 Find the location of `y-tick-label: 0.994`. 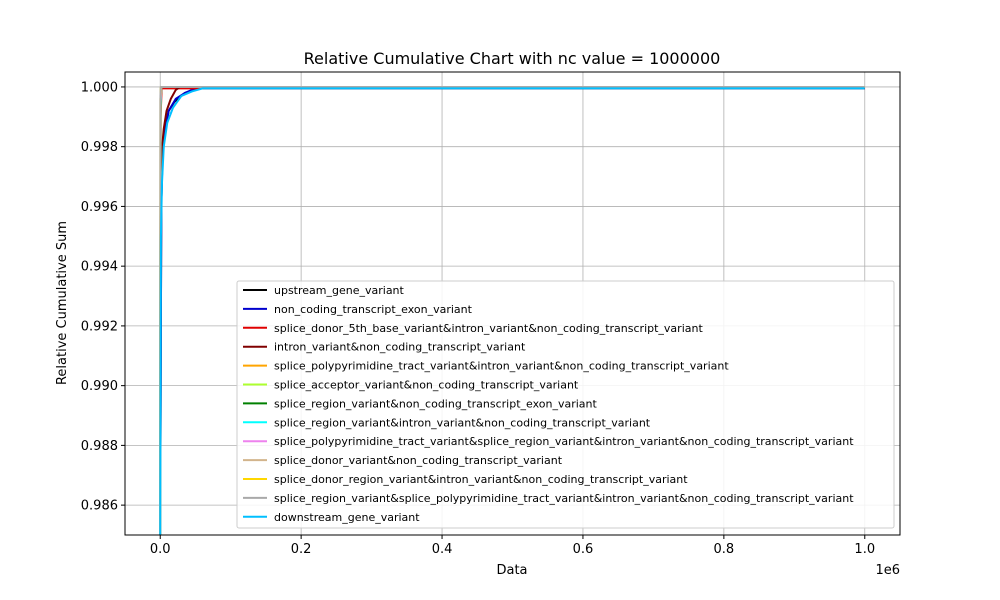

y-tick-label: 0.994 is located at coordinates (99, 267).